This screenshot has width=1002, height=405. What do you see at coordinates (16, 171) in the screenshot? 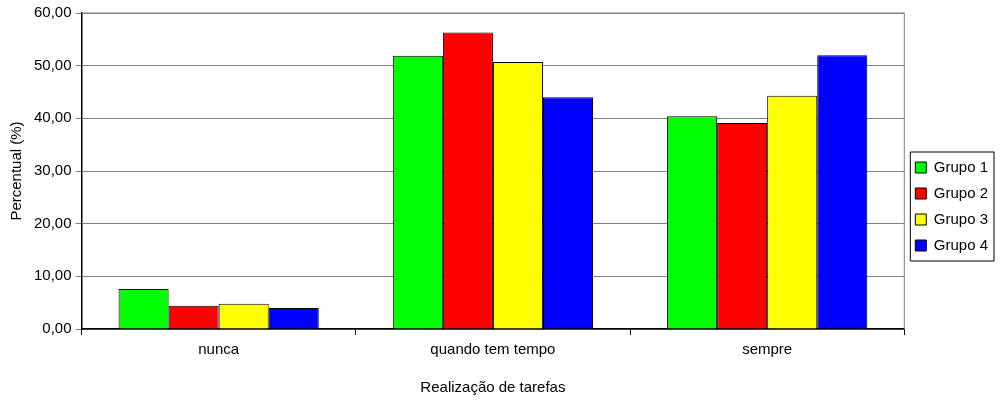
I see `y-axis-title: Percentual (%)` at bounding box center [16, 171].